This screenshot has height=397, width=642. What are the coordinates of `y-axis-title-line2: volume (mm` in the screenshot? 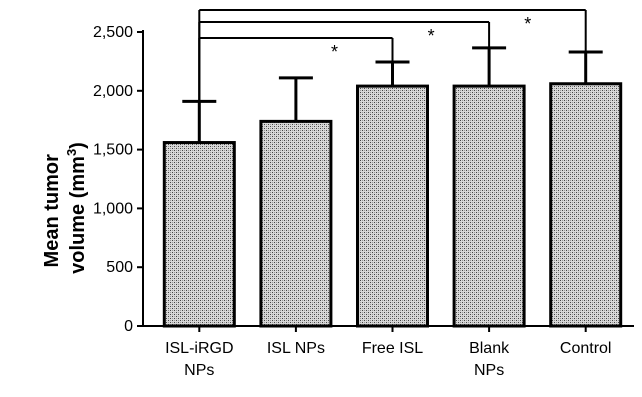 It's located at (78, 215).